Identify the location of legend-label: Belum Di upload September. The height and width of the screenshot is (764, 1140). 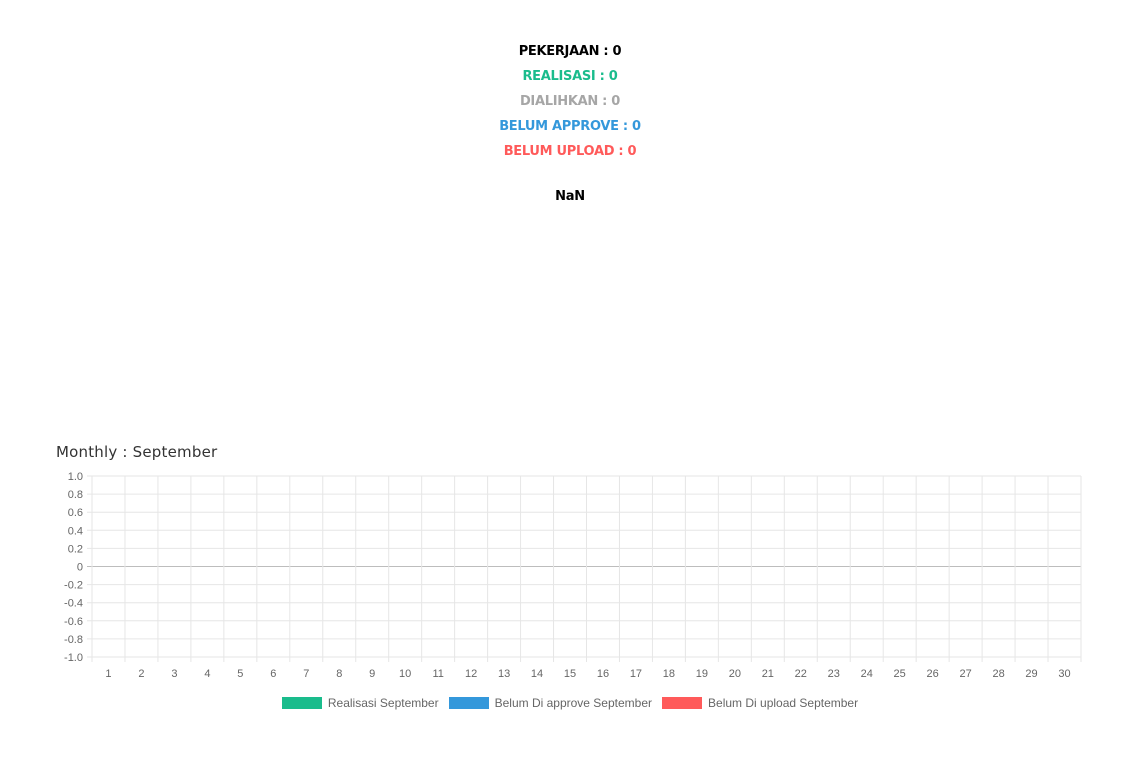
(783, 703).